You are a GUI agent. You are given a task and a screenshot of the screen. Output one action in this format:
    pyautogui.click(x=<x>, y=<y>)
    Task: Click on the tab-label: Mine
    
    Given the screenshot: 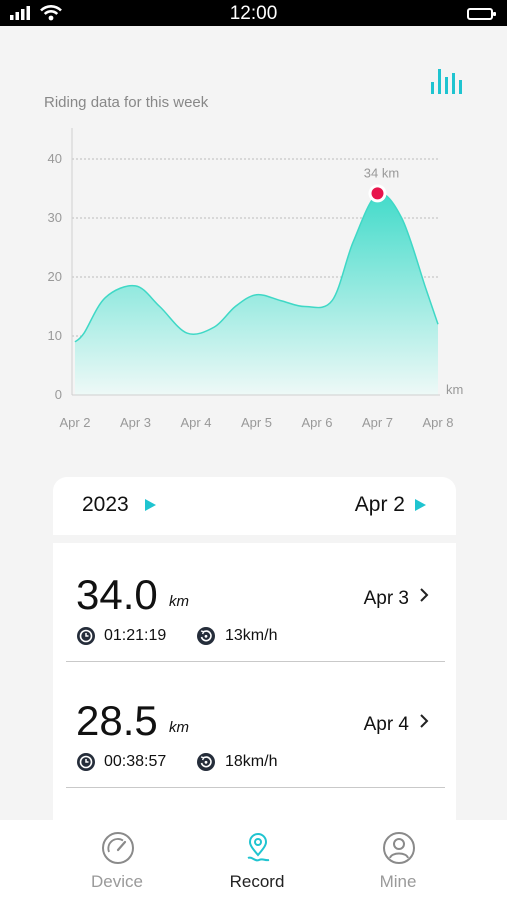 What is the action you would take?
    pyautogui.click(x=398, y=881)
    